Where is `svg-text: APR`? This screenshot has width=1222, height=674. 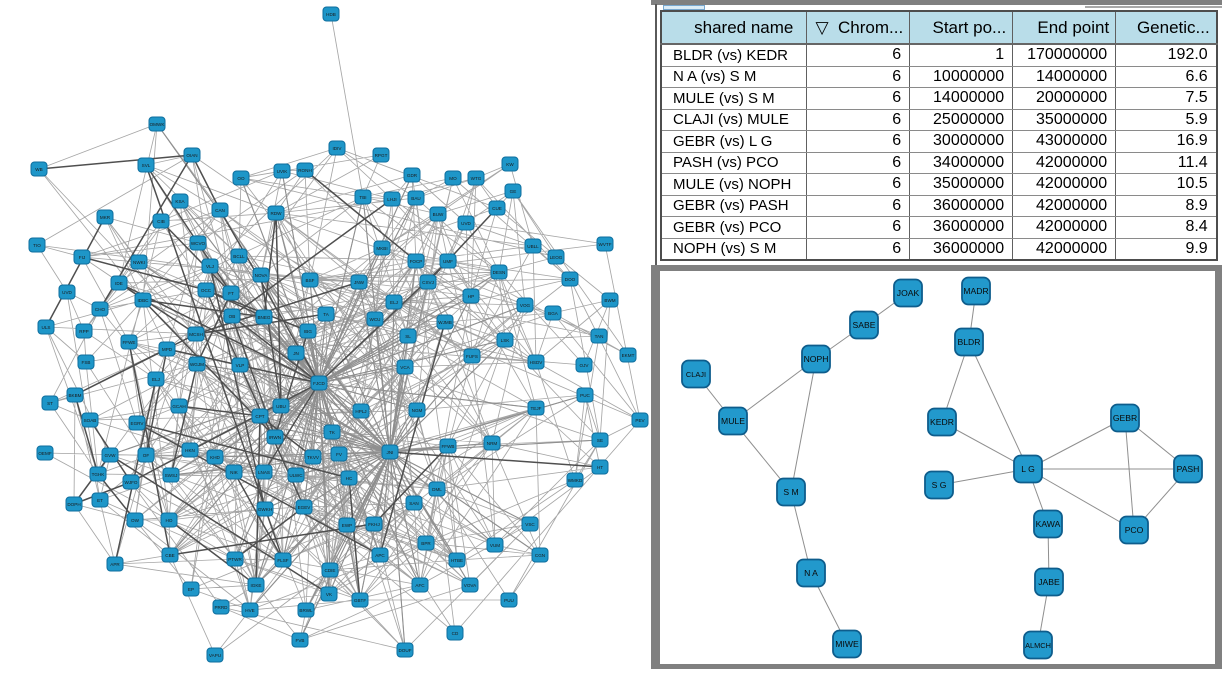
svg-text: APR is located at coordinates (115, 564).